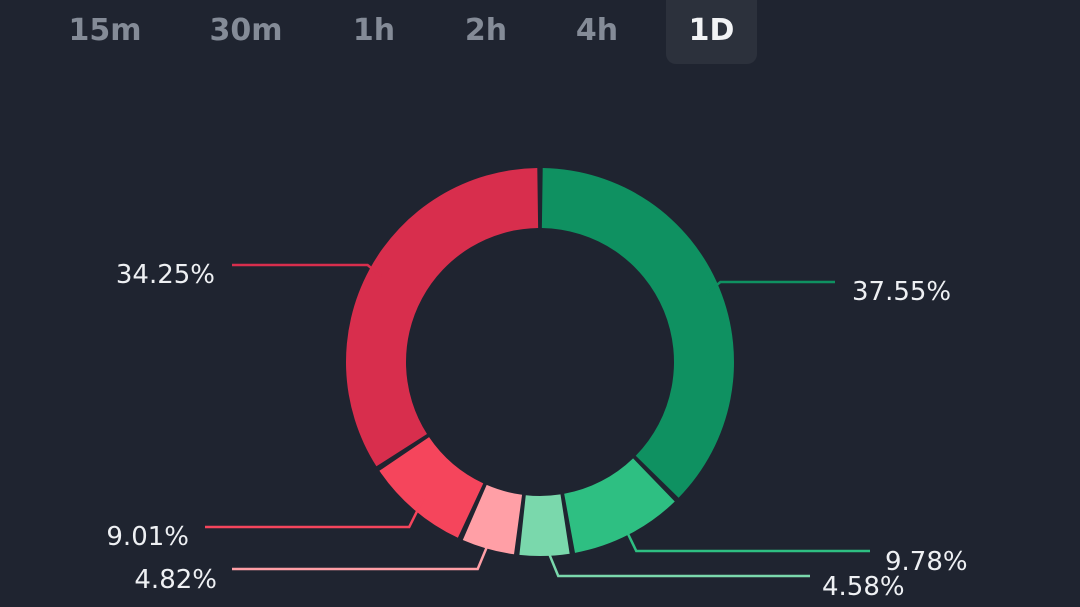  I want to click on tab-2h: 2h, so click(486, 30).